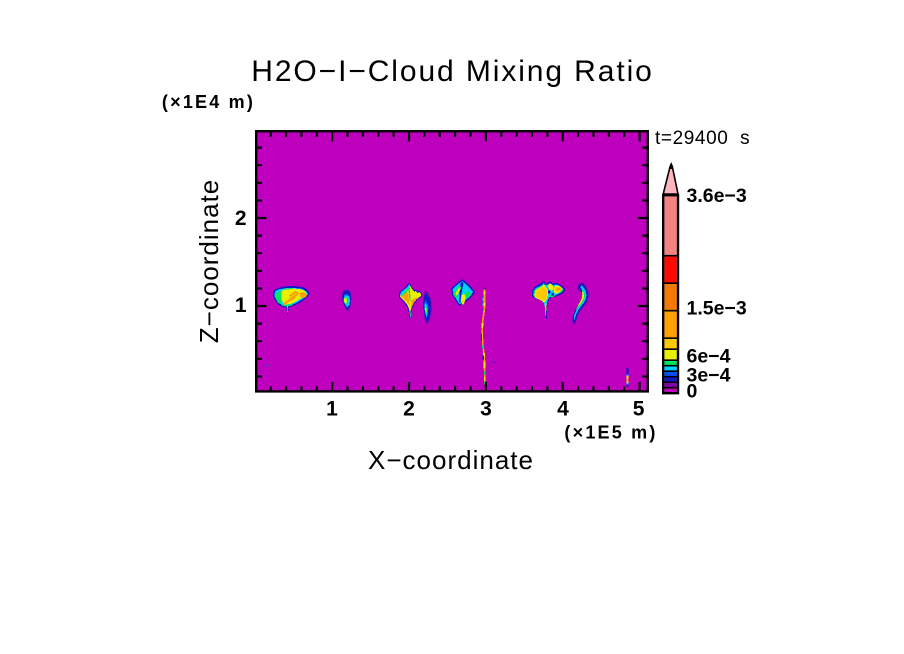 This screenshot has width=904, height=654. What do you see at coordinates (639, 409) in the screenshot?
I see `svg-text: 5` at bounding box center [639, 409].